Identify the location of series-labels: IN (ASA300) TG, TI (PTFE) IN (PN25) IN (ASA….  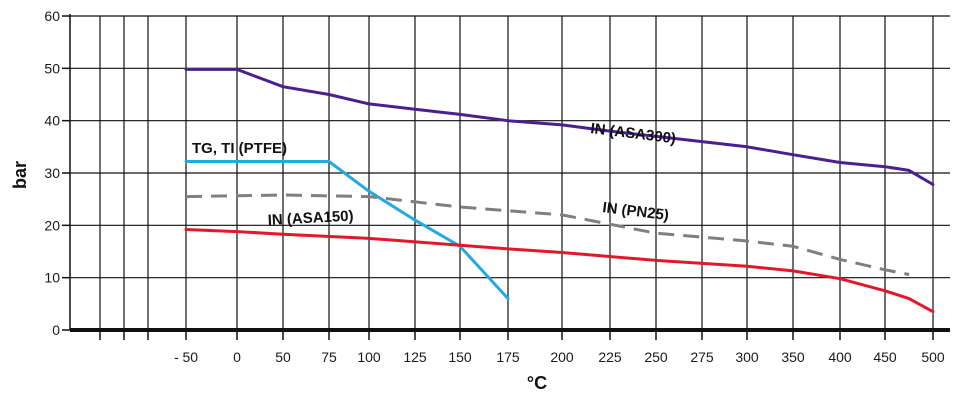
(434, 174).